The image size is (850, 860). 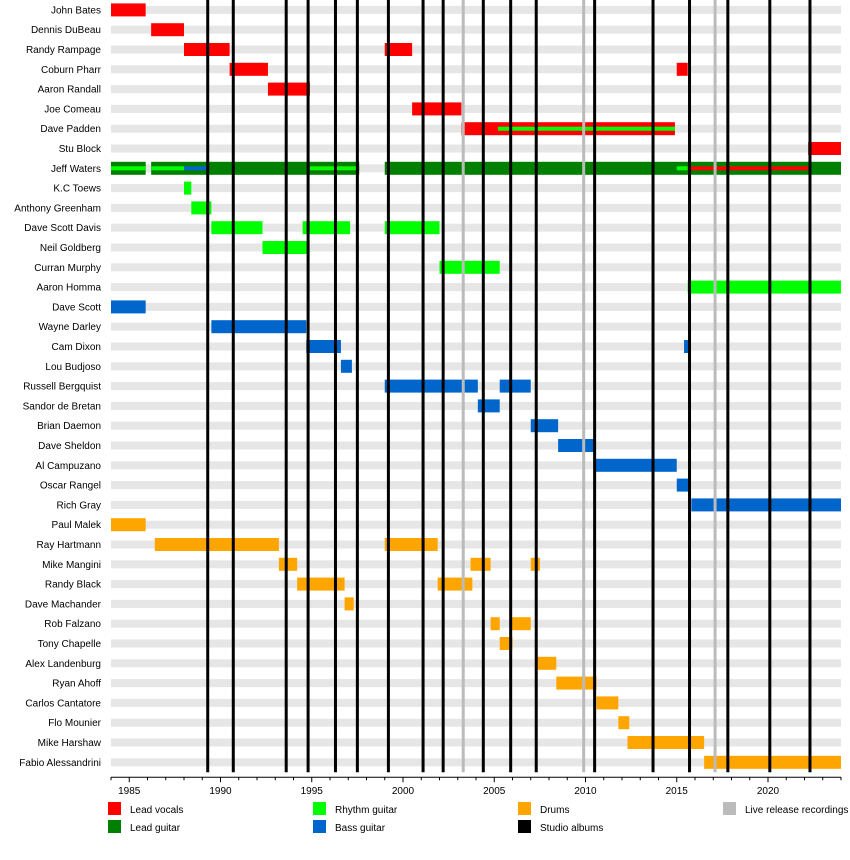 What do you see at coordinates (77, 525) in the screenshot?
I see `member-label: Paul Malek` at bounding box center [77, 525].